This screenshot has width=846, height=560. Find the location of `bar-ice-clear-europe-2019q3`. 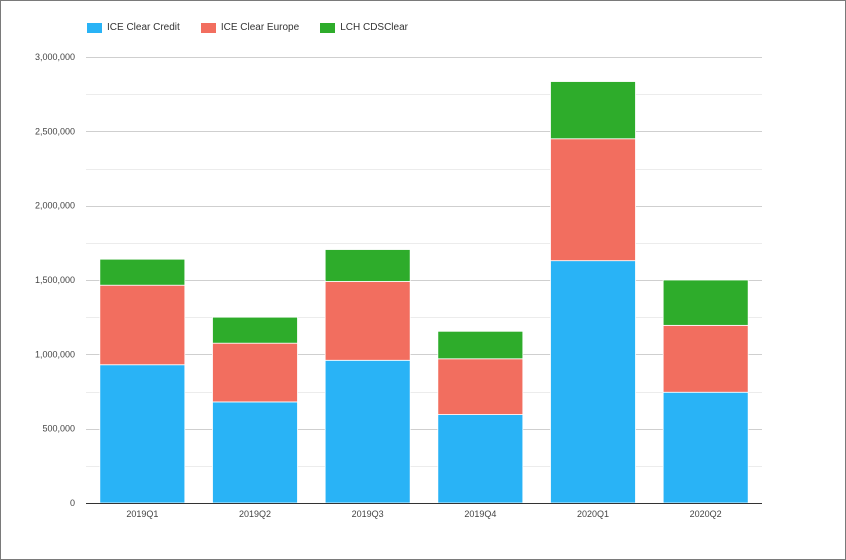

bar-ice-clear-europe-2019q3 is located at coordinates (367, 321).